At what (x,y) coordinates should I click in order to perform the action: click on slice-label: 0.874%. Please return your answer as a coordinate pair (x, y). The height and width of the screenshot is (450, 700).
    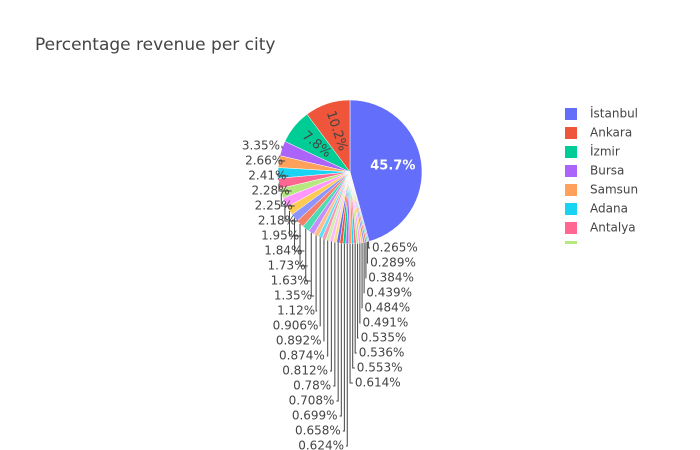
    Looking at the image, I should click on (302, 356).